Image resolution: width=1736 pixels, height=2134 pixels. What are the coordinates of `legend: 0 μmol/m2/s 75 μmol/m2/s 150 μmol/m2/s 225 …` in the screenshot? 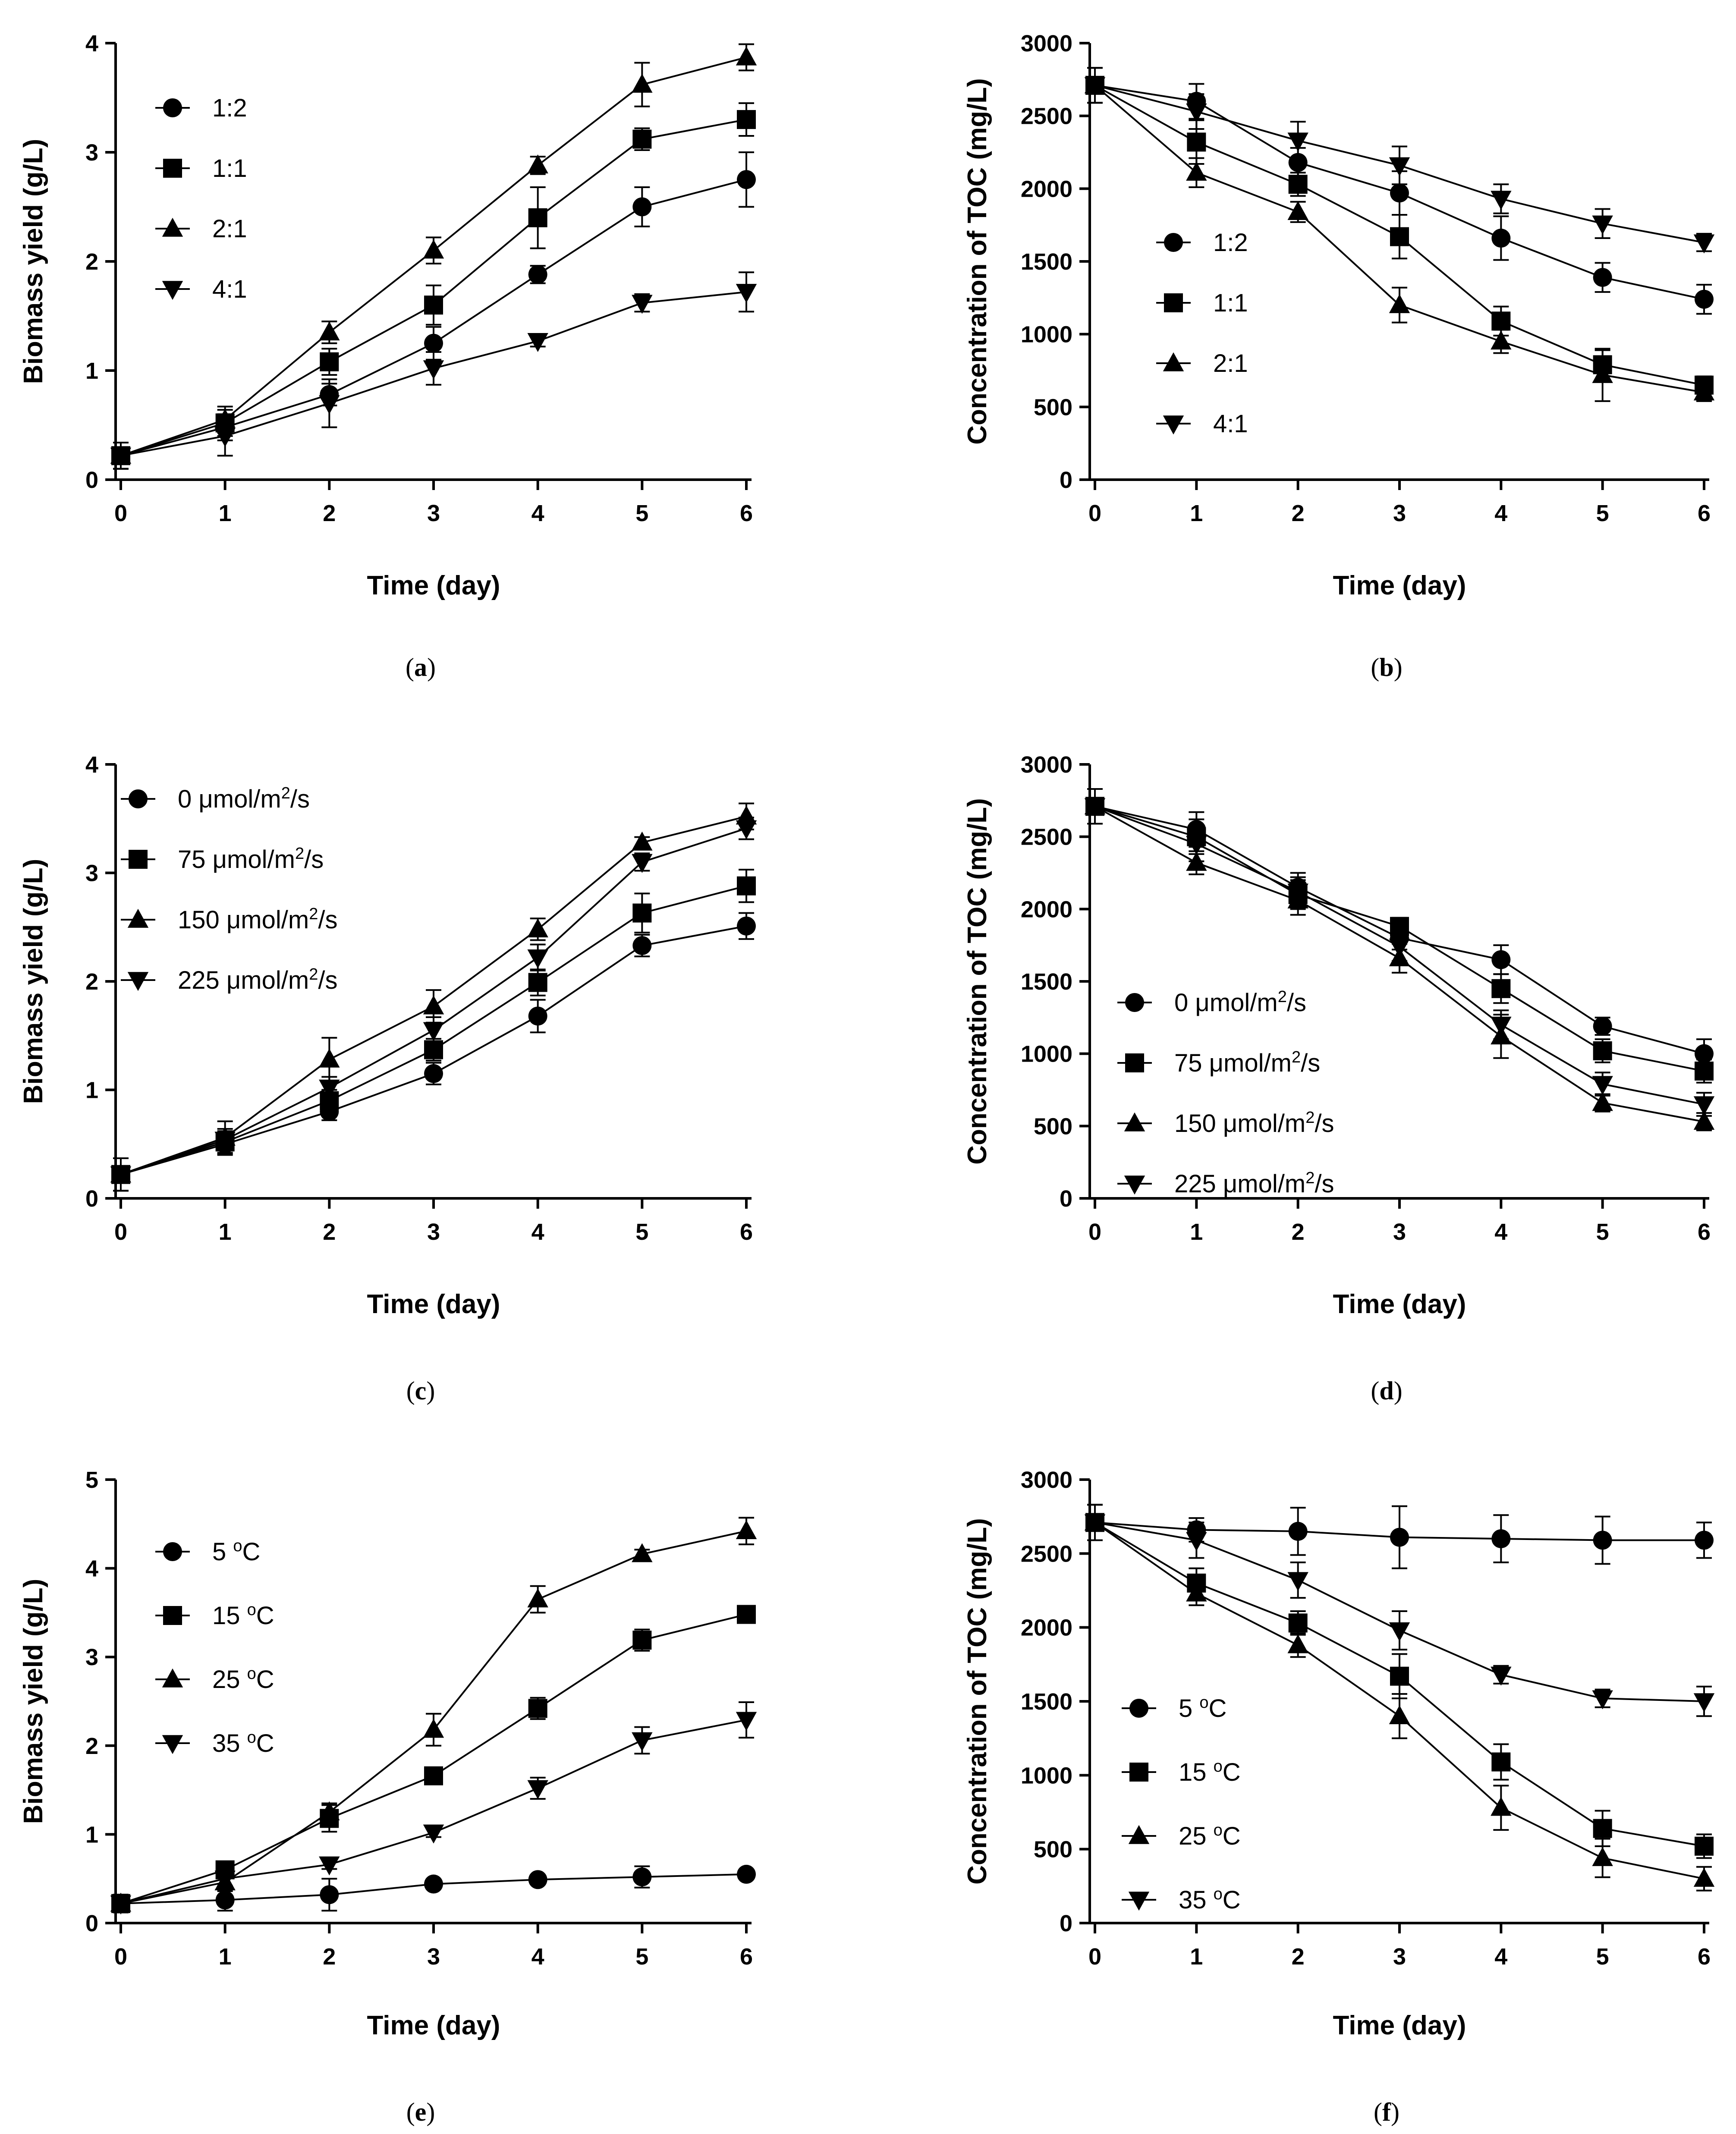 It's located at (229, 889).